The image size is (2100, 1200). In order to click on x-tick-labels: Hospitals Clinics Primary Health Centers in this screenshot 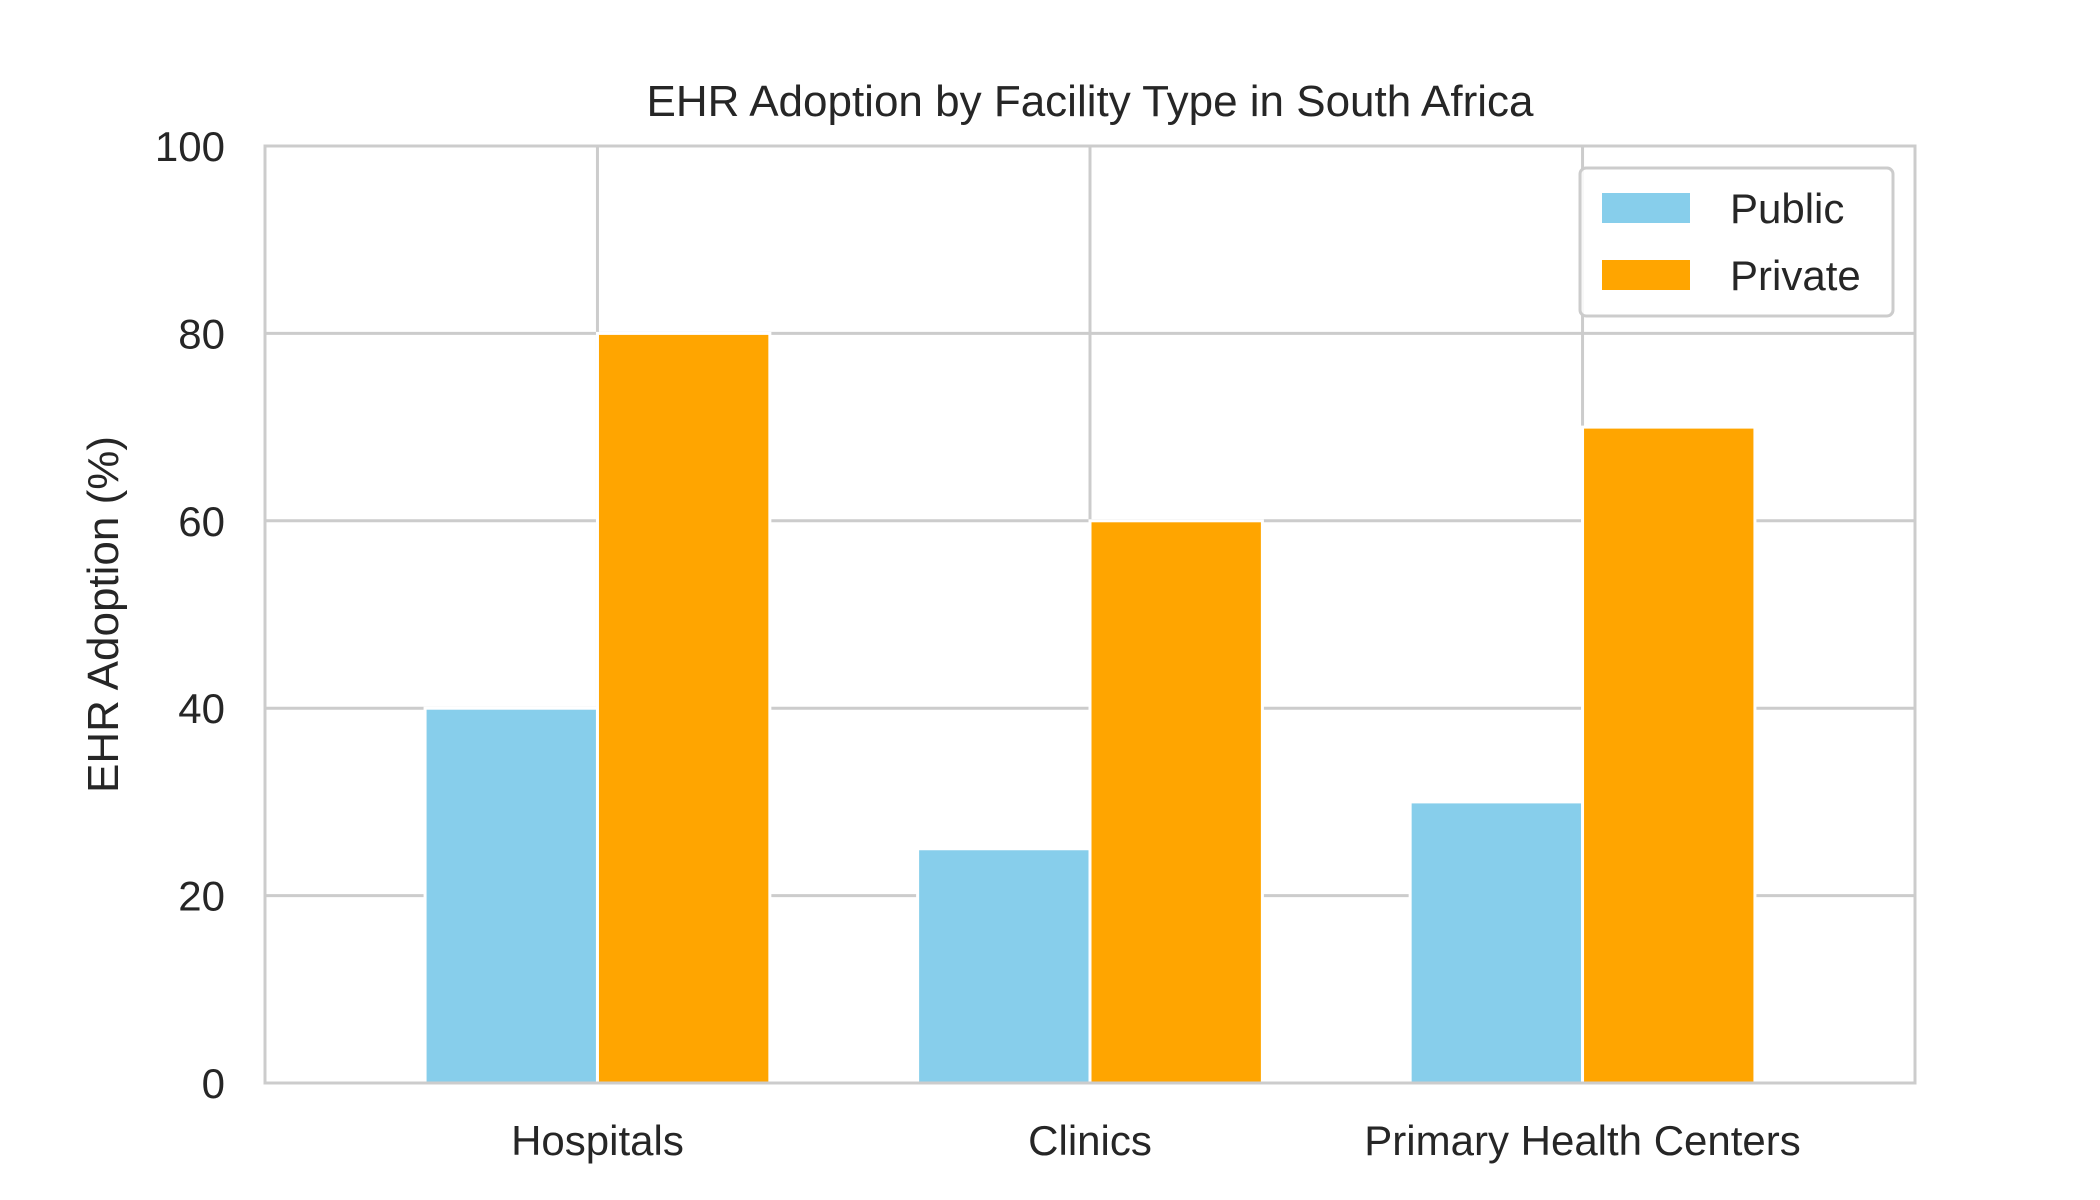, I will do `click(1156, 1140)`.